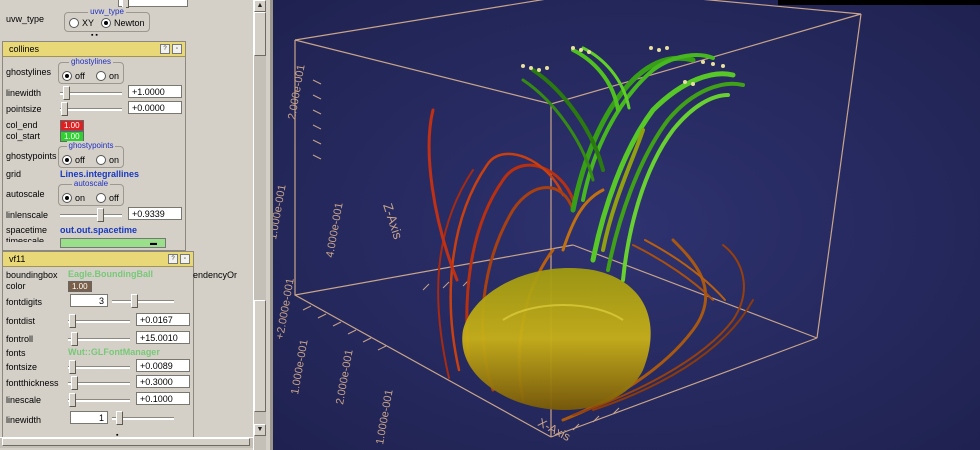 This screenshot has height=450, width=980. What do you see at coordinates (107, 160) in the screenshot?
I see `ghostypoints-on-radio: on` at bounding box center [107, 160].